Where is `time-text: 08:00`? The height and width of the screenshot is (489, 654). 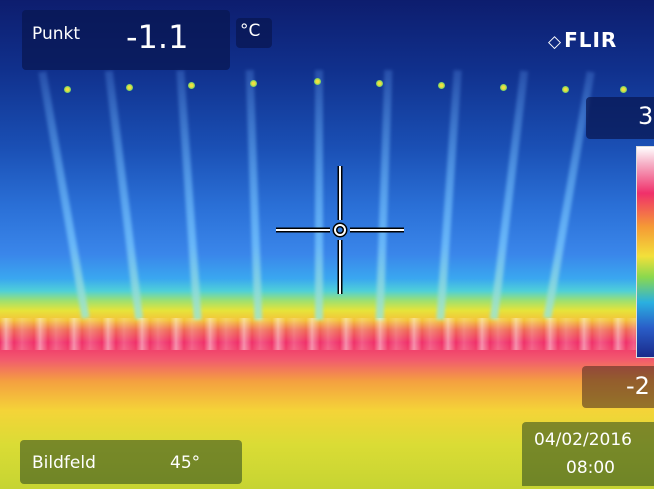
time-text: 08:00 is located at coordinates (590, 468).